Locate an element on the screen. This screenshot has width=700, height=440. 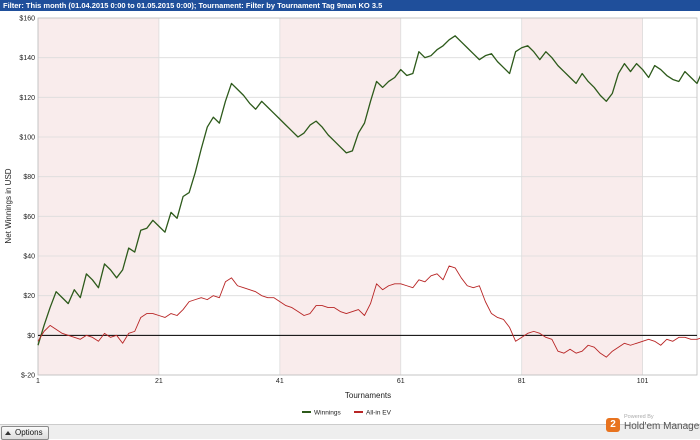
x-tick-label: 101 is located at coordinates (643, 381).